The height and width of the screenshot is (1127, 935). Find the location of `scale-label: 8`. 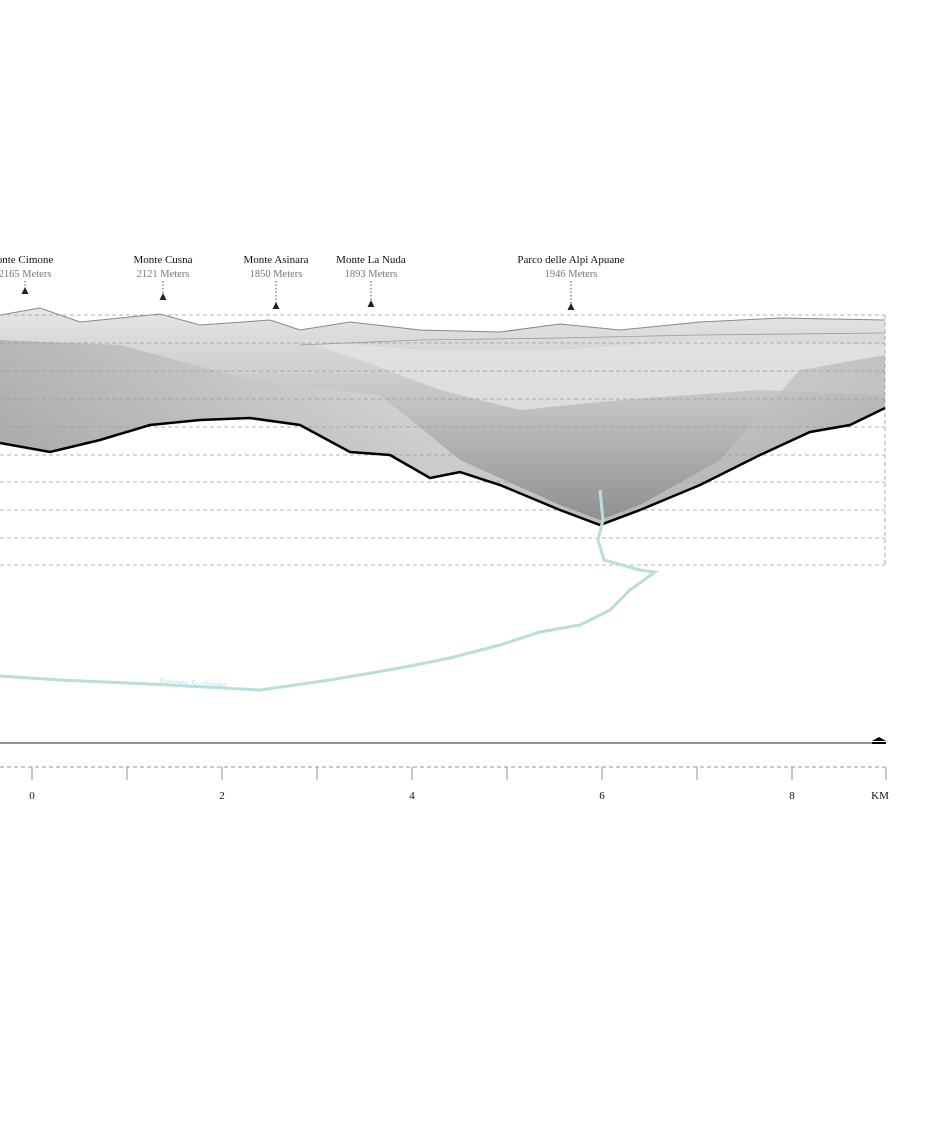

scale-label: 8 is located at coordinates (792, 796).